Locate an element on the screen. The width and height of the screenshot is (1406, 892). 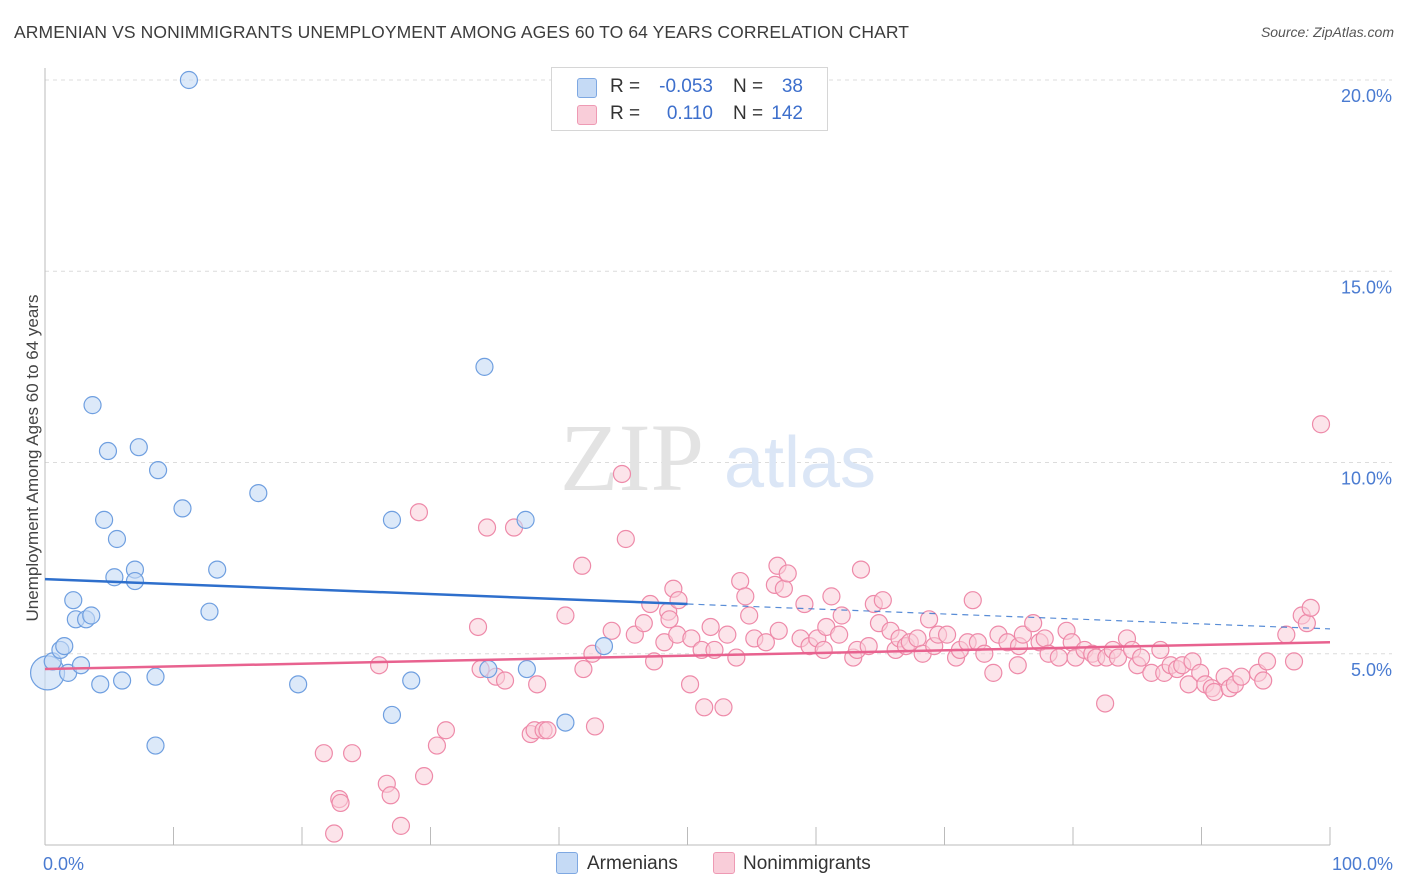
armenians-legend-label: Armenians is located at coordinates (632, 863).